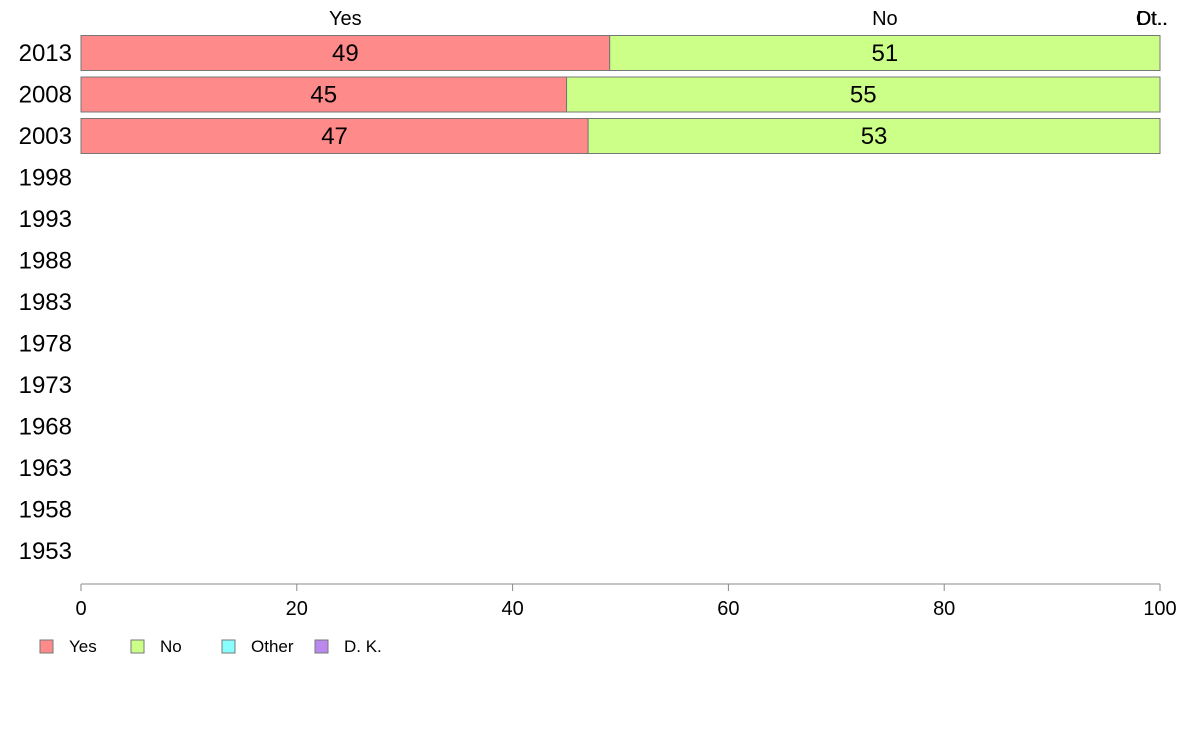 The image size is (1188, 741). I want to click on y-tick-label: 2013, so click(45, 53).